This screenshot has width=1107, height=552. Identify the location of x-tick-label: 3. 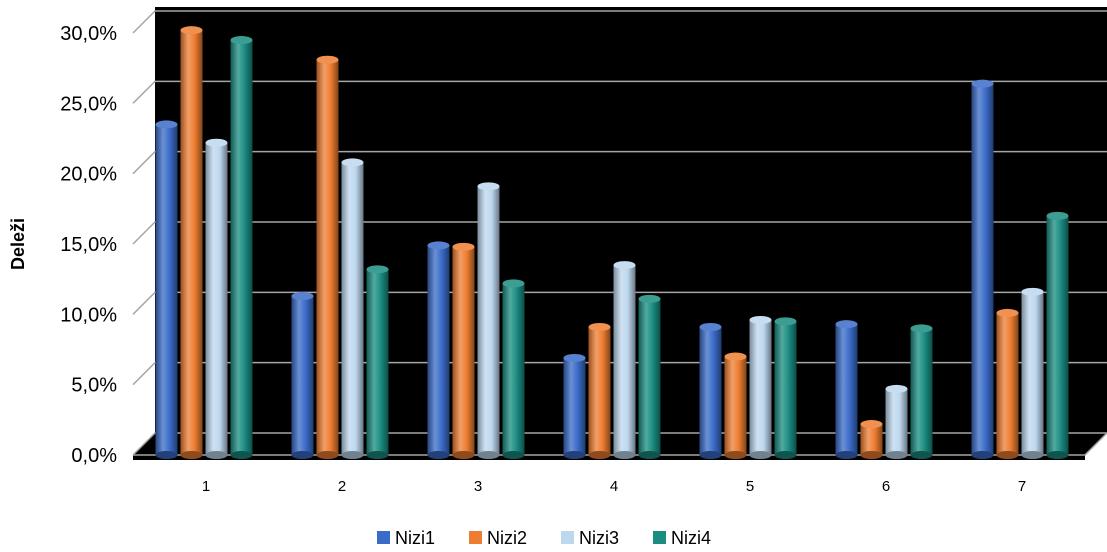
(478, 486).